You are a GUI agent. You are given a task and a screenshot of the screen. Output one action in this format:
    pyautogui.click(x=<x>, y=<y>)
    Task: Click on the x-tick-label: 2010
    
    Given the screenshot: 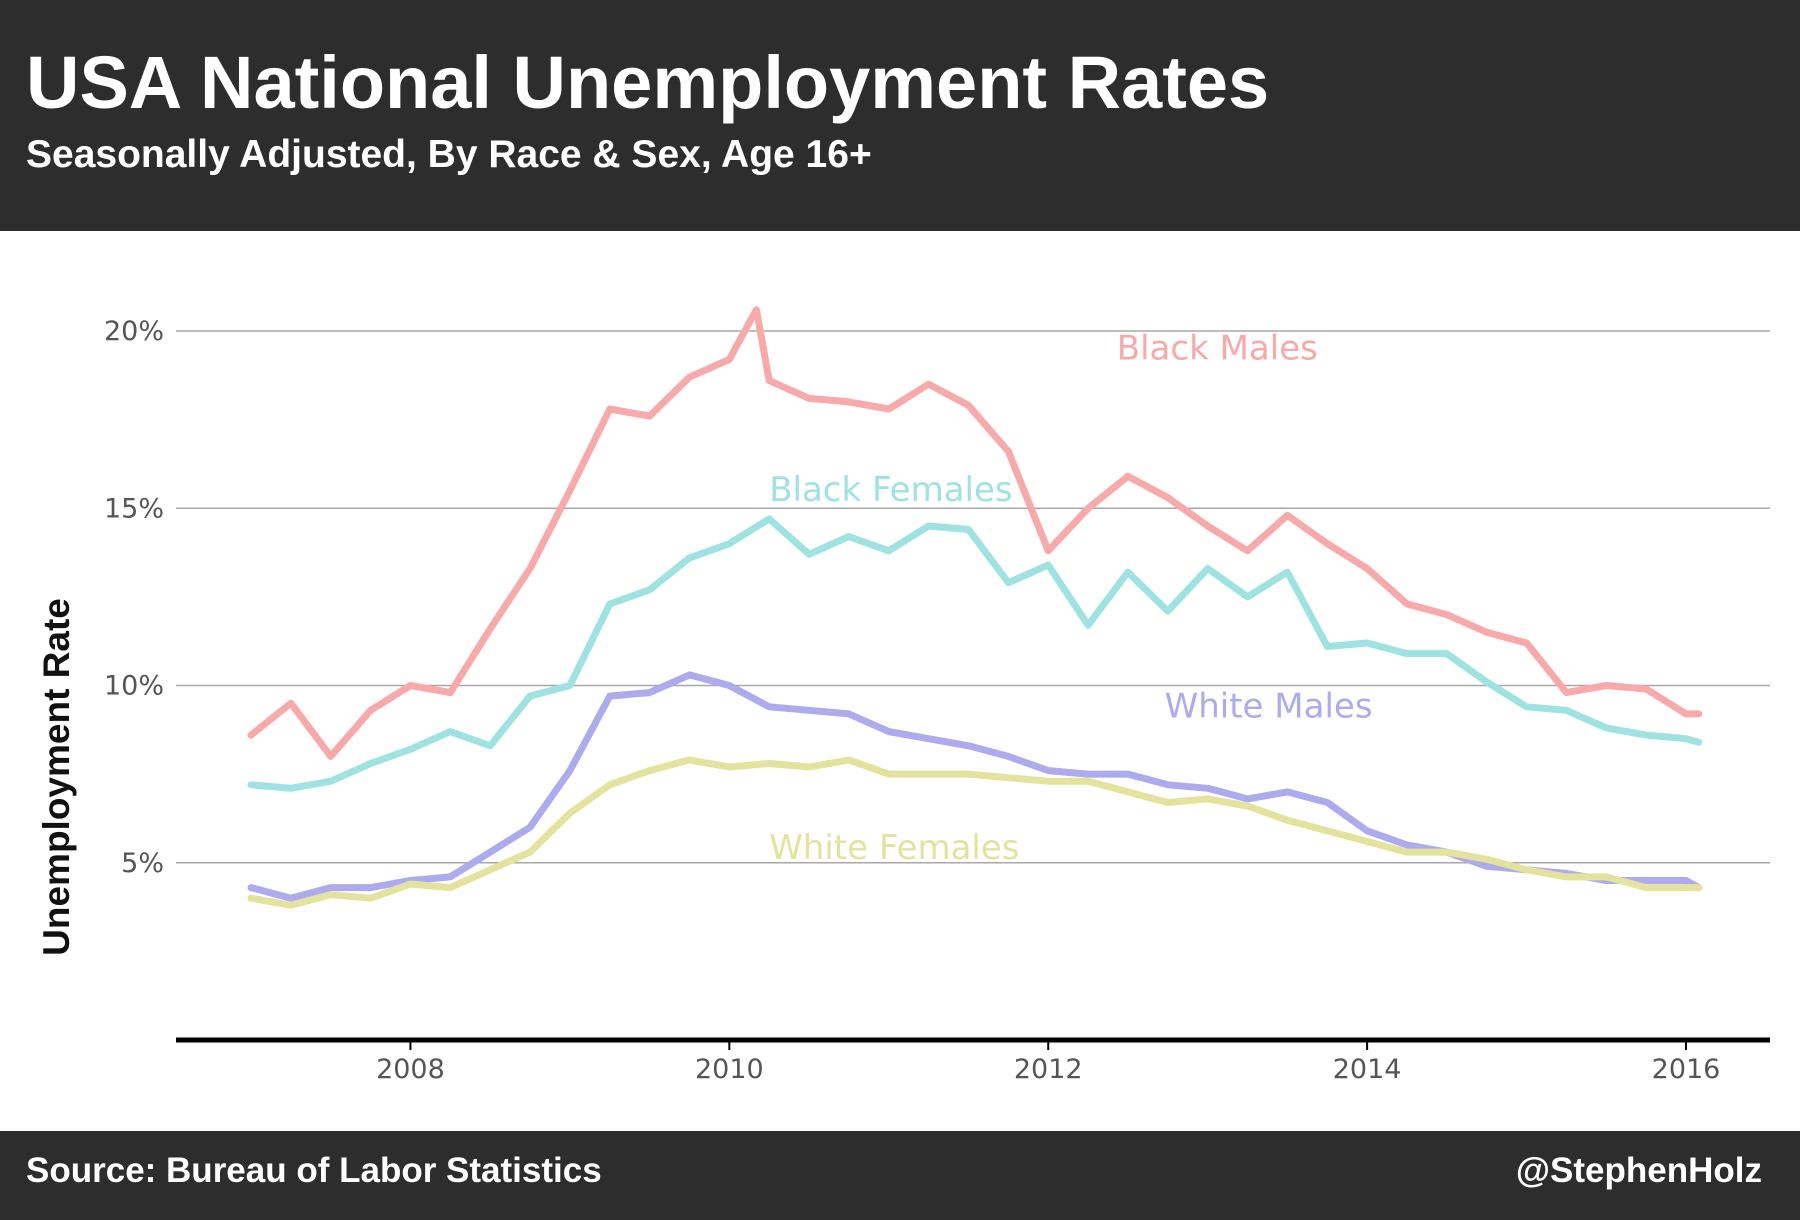 What is the action you would take?
    pyautogui.click(x=729, y=1069)
    